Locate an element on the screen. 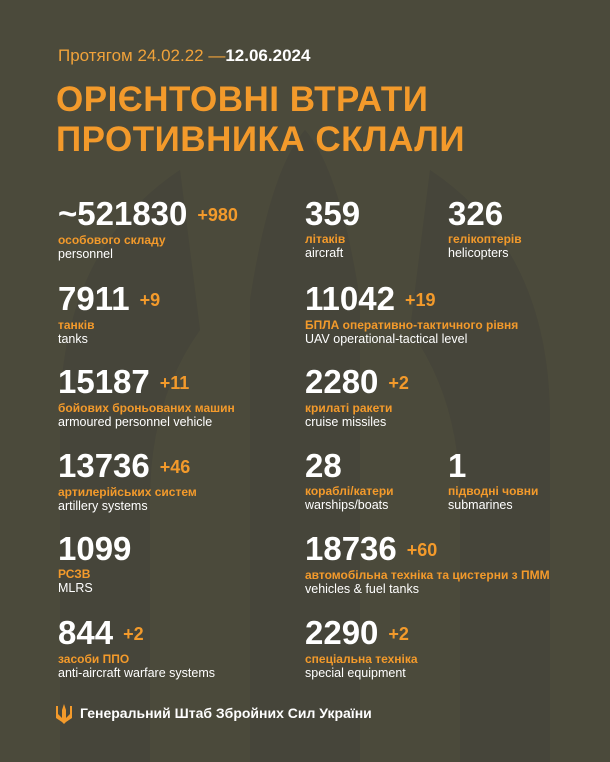 The width and height of the screenshot is (610, 762). period-text: Протягом 24.02.22 — is located at coordinates (142, 55).